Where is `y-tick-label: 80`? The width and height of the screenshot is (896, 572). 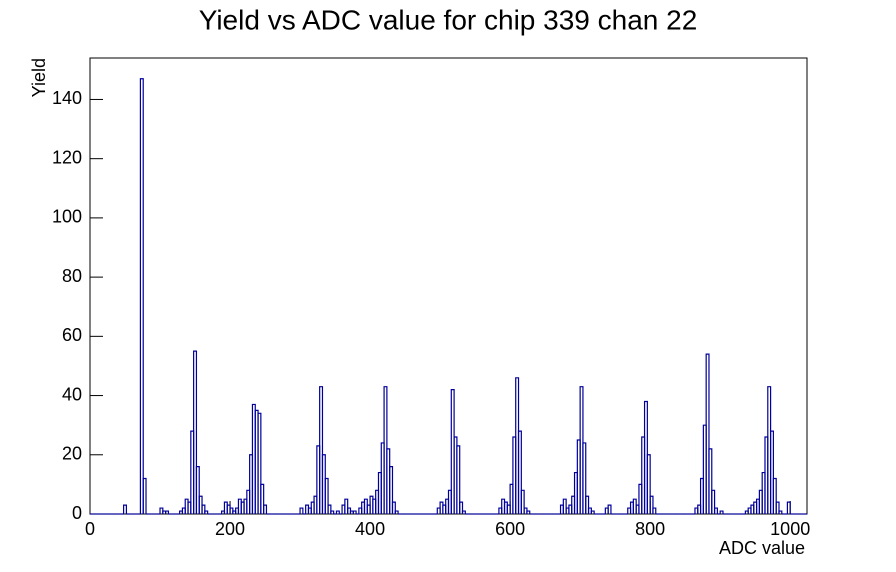 y-tick-label: 80 is located at coordinates (72, 276).